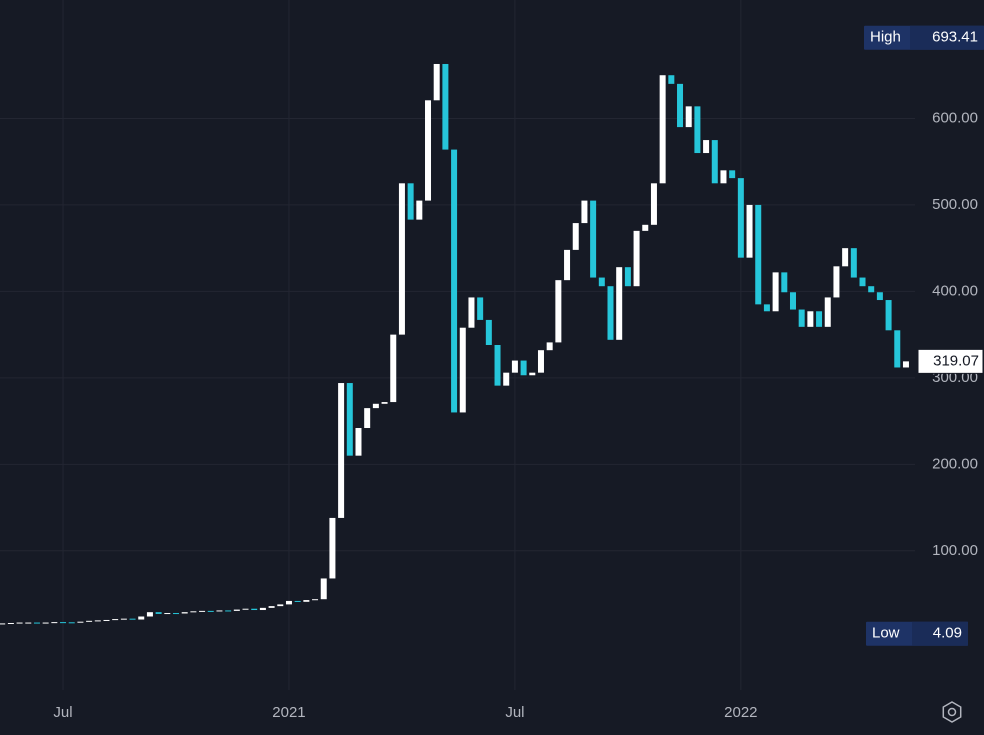 This screenshot has height=735, width=984. What do you see at coordinates (955, 463) in the screenshot?
I see `y-tick-label: 200.00` at bounding box center [955, 463].